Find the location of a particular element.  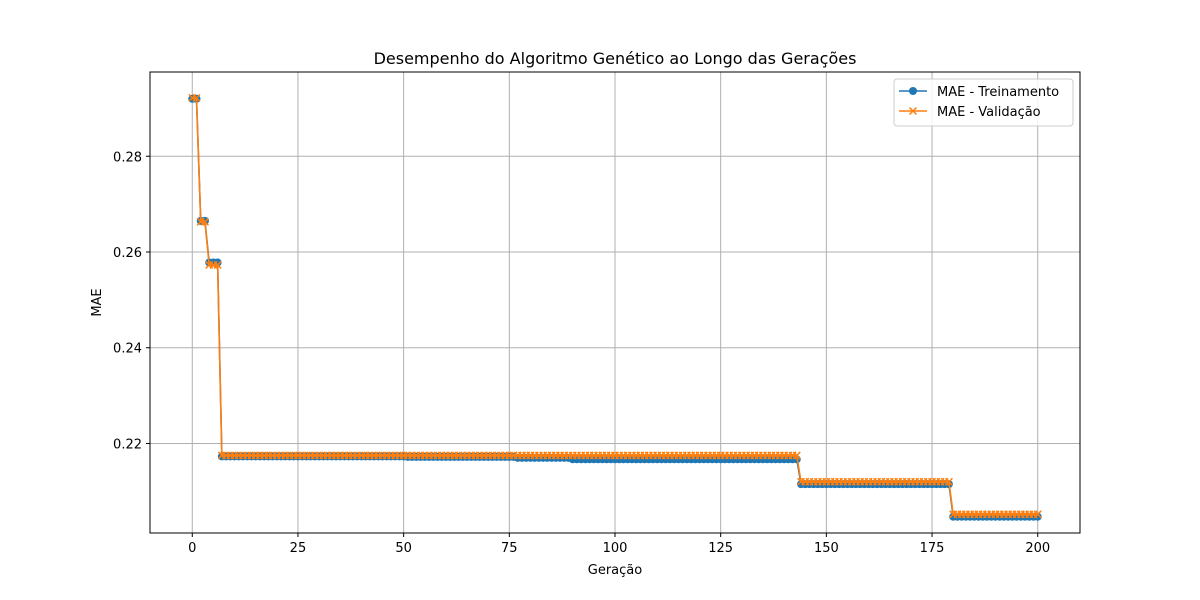

x-tick-label: 125 is located at coordinates (720, 548).